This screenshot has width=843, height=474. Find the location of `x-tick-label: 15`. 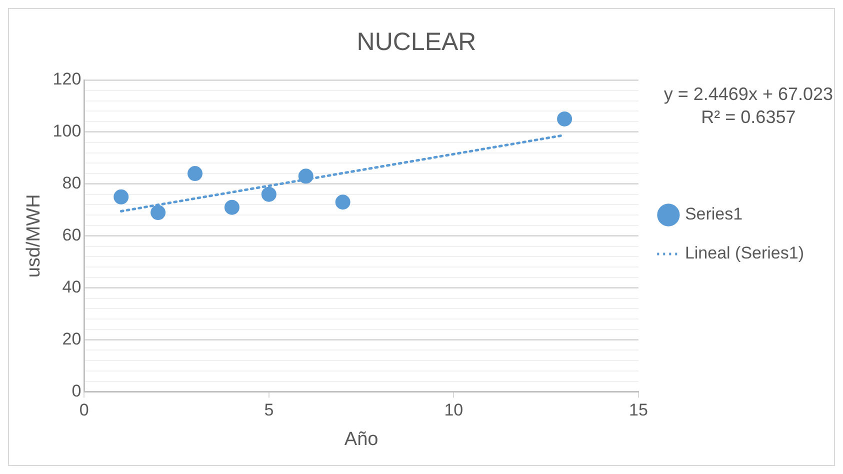

x-tick-label: 15 is located at coordinates (638, 410).